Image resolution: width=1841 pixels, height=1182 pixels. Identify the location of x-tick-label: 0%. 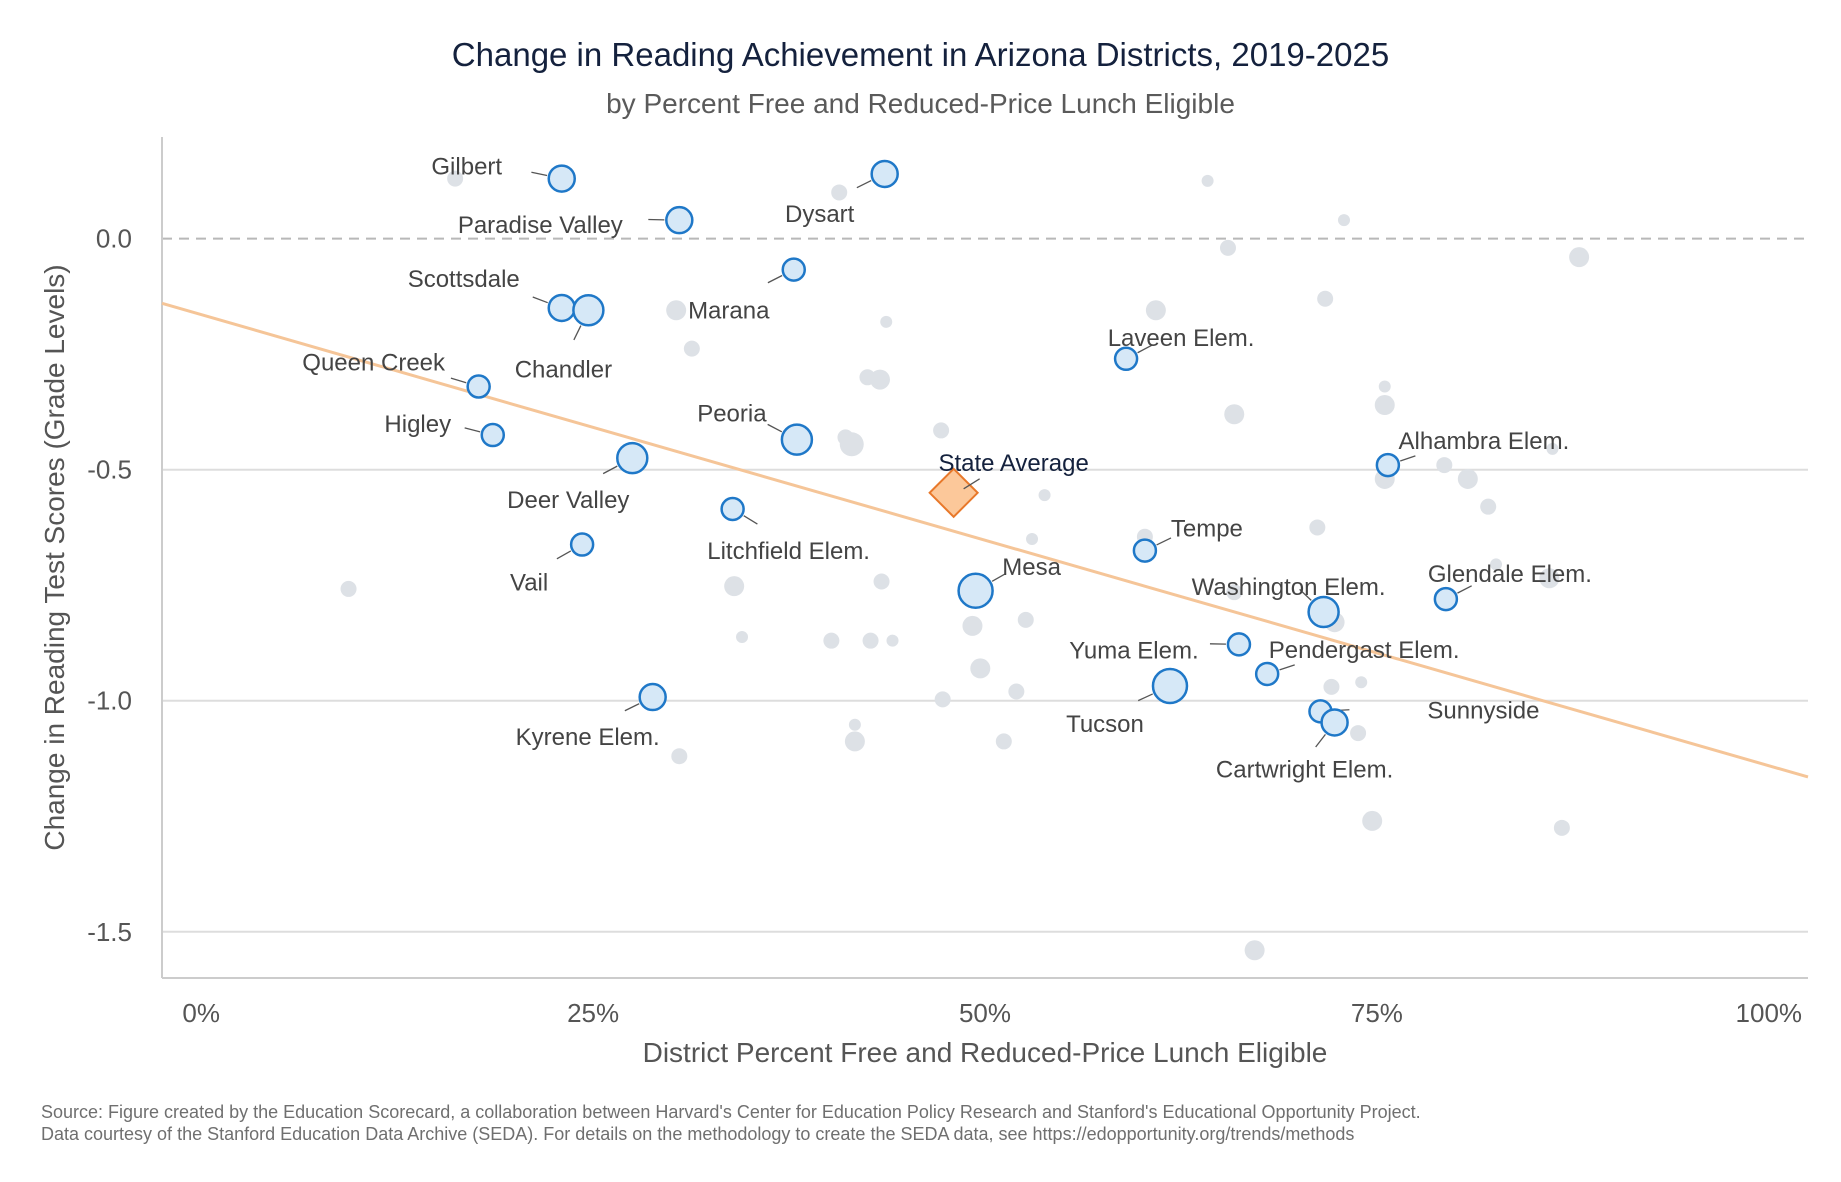
(201, 1013).